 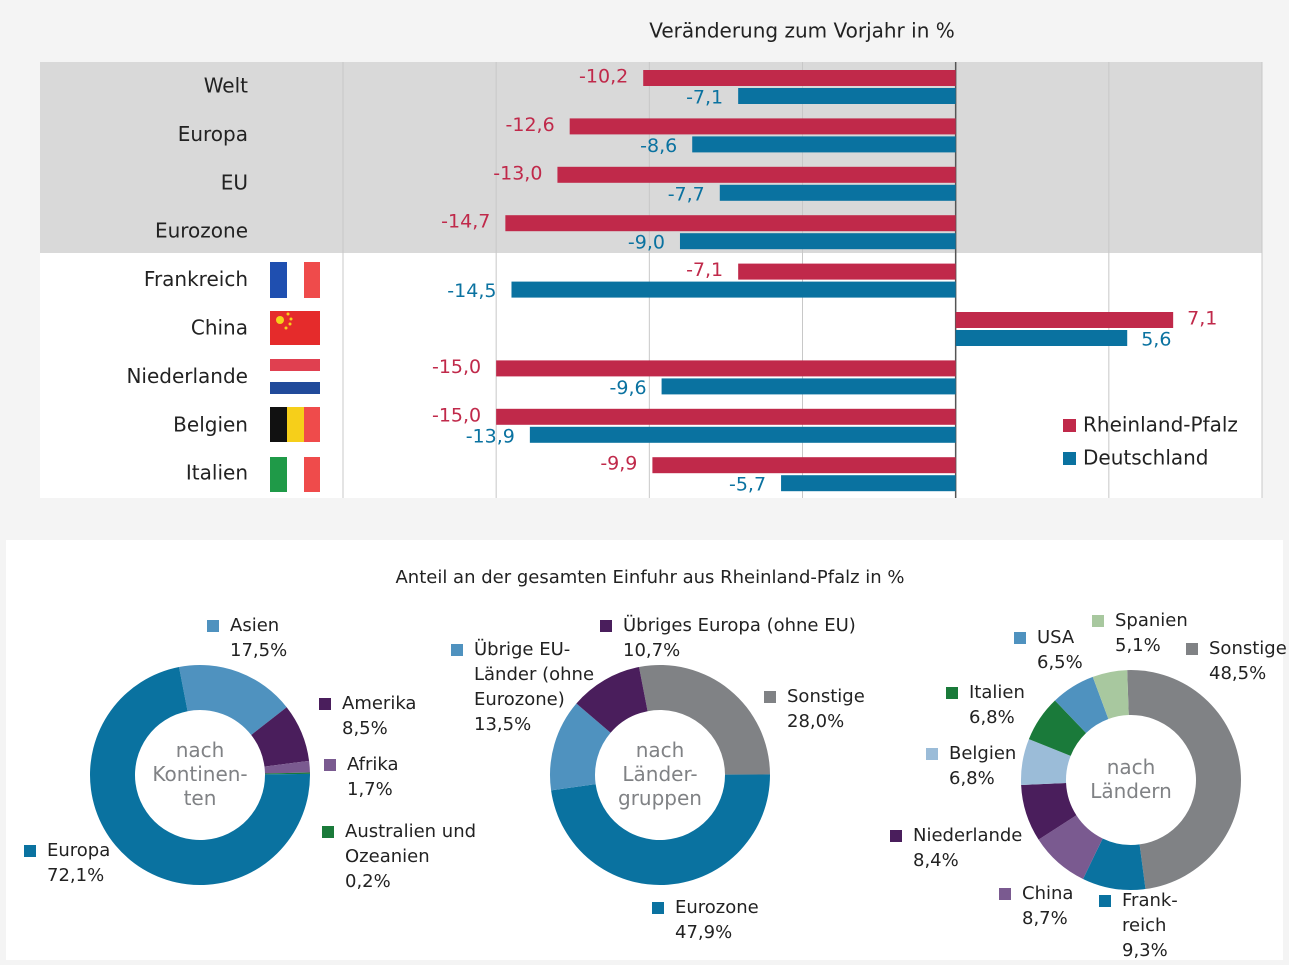 What do you see at coordinates (936, 860) in the screenshot?
I see `slice-value: 8,4%` at bounding box center [936, 860].